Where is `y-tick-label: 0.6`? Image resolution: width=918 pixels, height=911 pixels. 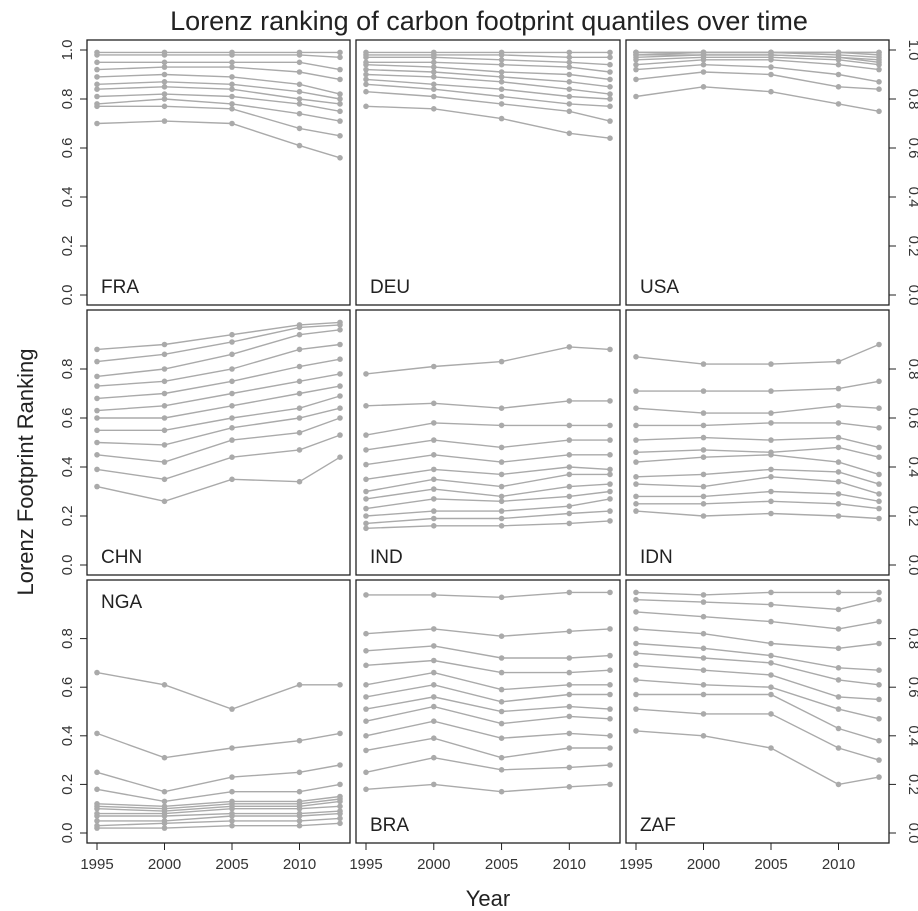 y-tick-label: 0.6 is located at coordinates (911, 148).